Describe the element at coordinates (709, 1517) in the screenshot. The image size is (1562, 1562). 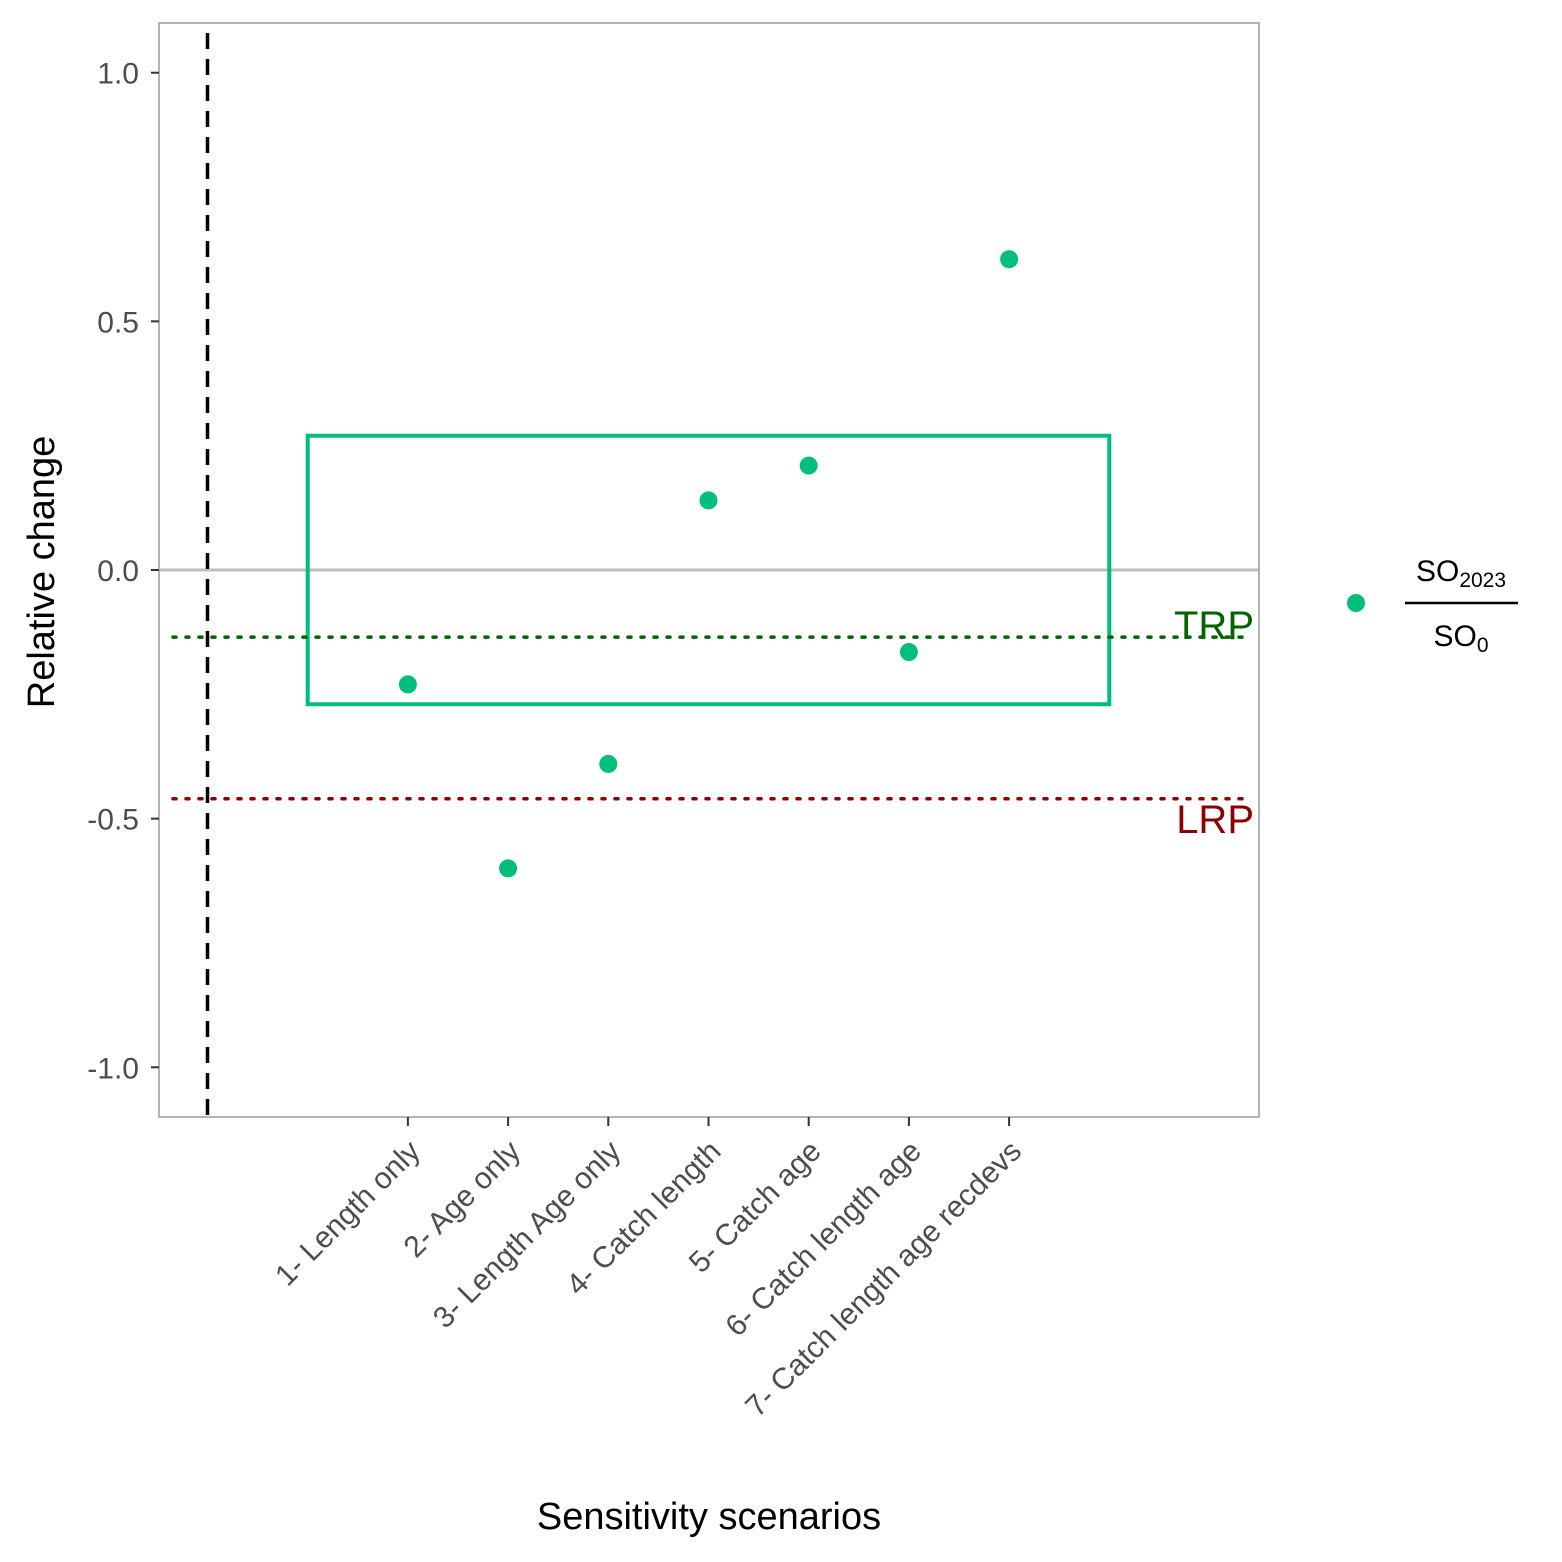
I see `x-axis-title: Sensitivity scenarios` at that location.